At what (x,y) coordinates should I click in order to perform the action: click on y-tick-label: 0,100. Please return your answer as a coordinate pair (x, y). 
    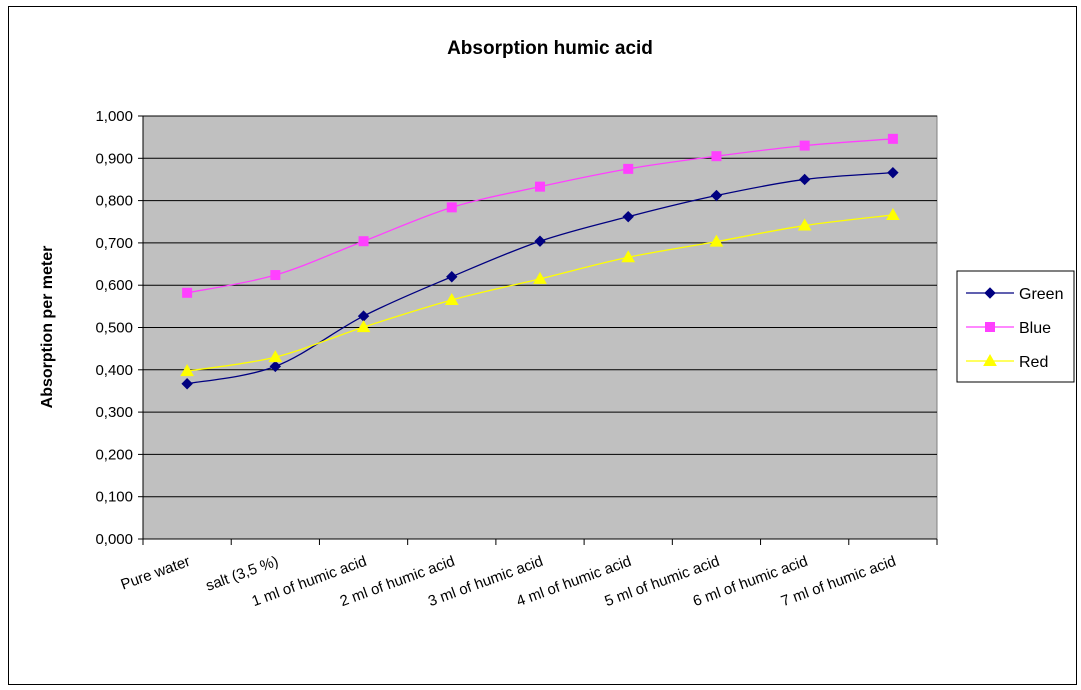
    Looking at the image, I should click on (114, 497).